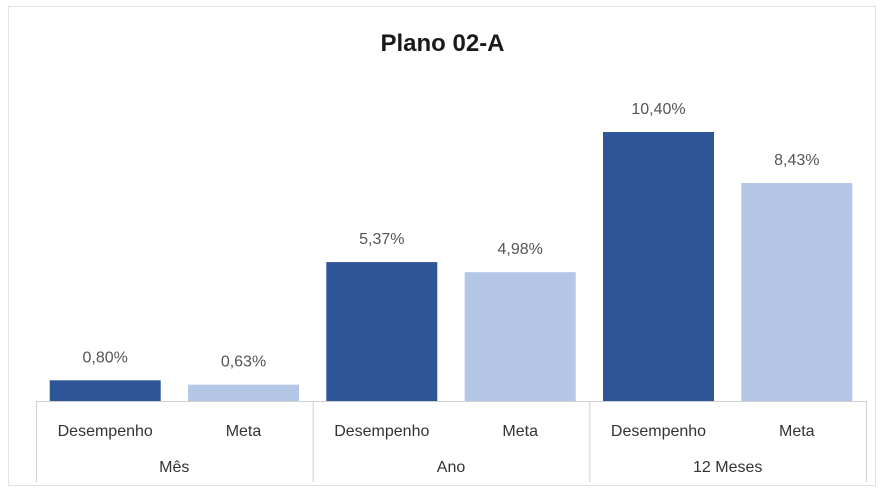 The height and width of the screenshot is (492, 885). Describe the element at coordinates (381, 239) in the screenshot. I see `data-label: 5,37%` at that location.